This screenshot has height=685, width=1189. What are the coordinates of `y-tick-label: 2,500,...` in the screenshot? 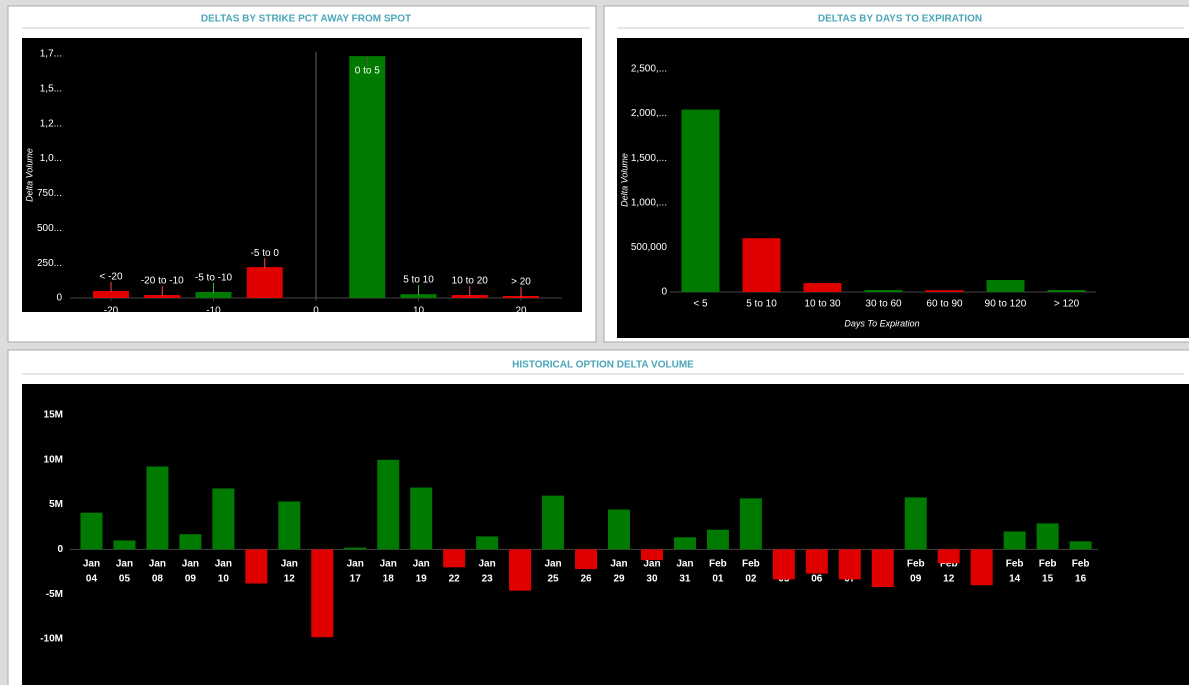 It's located at (649, 69).